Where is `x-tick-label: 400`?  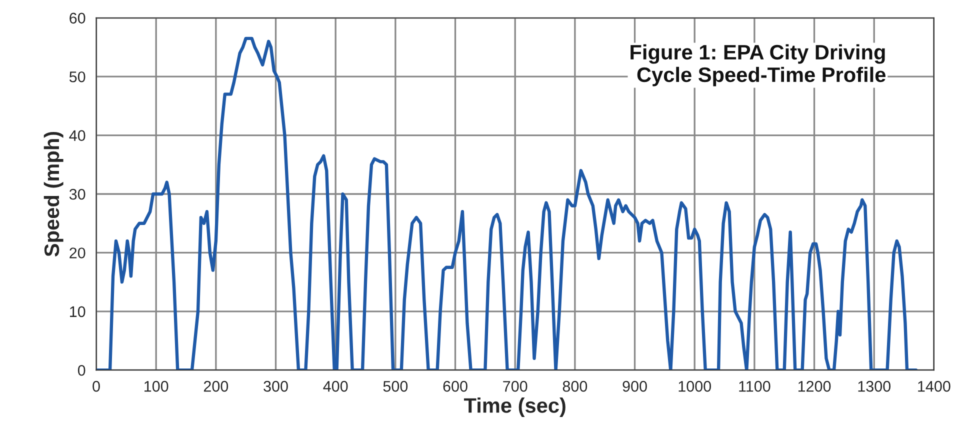
x-tick-label: 400 is located at coordinates (335, 386).